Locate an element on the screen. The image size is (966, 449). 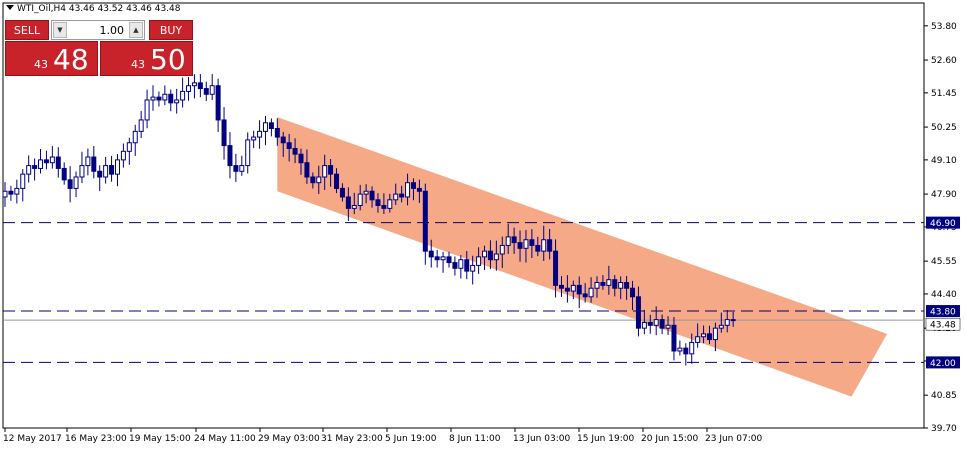
lot-size-stepper: ▼ ▲ is located at coordinates (98, 30).